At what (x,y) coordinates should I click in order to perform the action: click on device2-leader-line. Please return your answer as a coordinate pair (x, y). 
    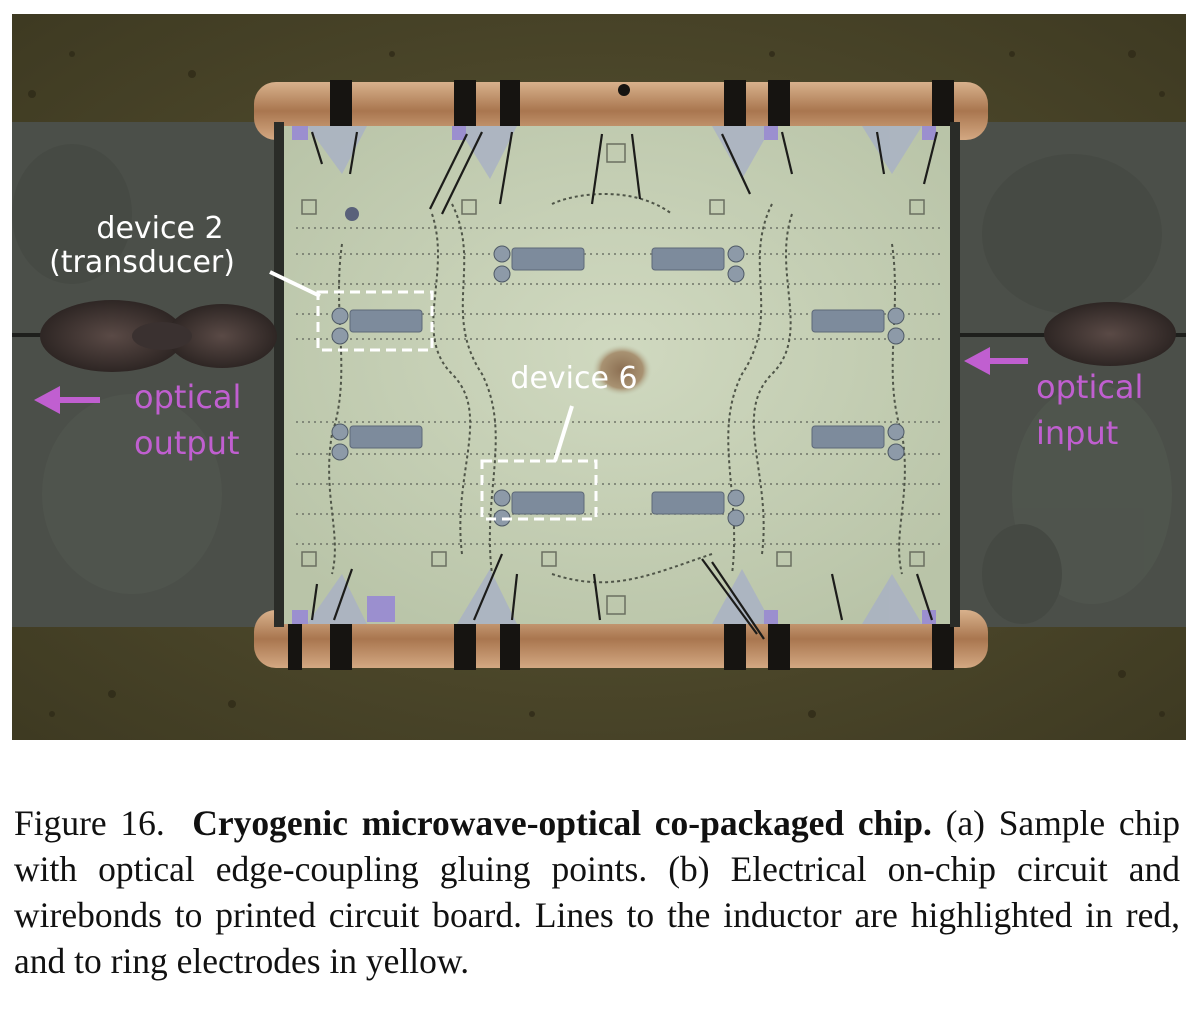
    Looking at the image, I should click on (295, 284).